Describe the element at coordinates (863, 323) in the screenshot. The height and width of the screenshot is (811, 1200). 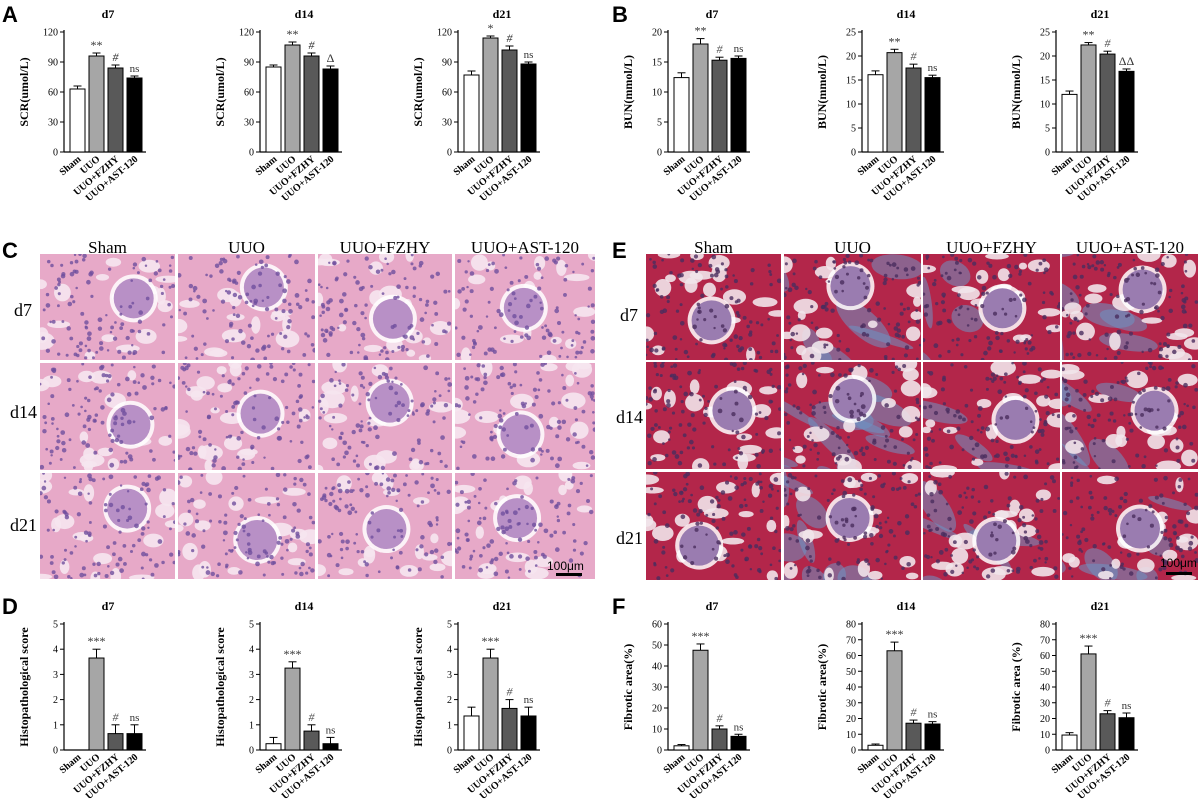
I see `fibrosis-patch` at that location.